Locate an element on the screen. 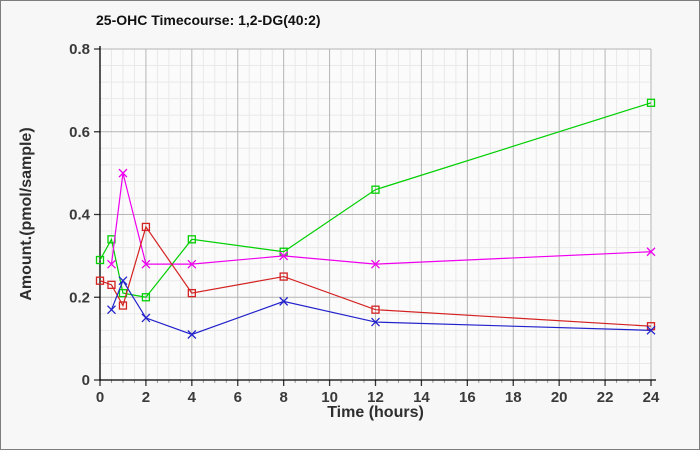 This screenshot has height=450, width=700. x-axis-title: Time (hours) is located at coordinates (375, 412).